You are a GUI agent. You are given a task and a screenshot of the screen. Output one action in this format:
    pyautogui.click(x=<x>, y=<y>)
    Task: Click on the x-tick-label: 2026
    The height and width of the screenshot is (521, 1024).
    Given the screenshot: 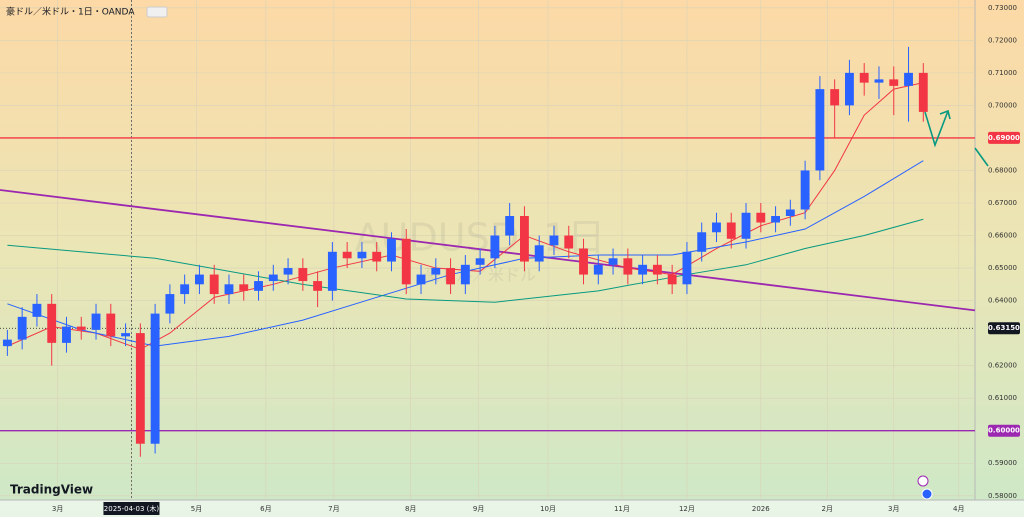 What is the action you would take?
    pyautogui.click(x=761, y=509)
    